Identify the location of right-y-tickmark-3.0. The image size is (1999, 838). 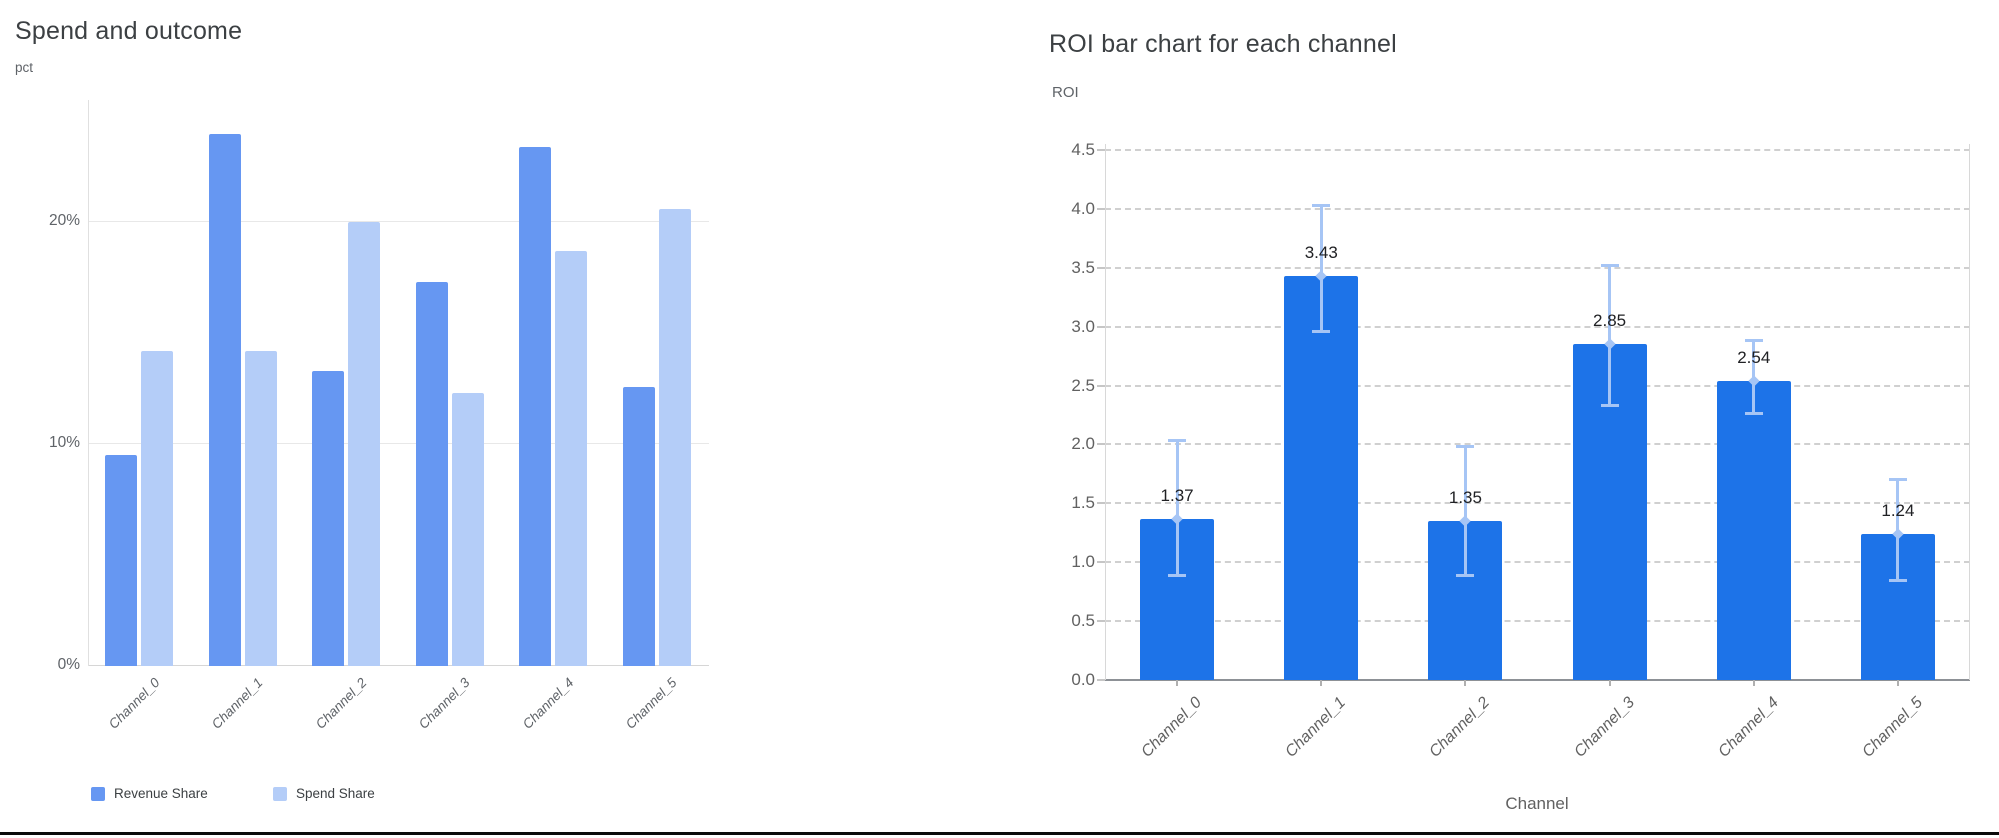
(1101, 326).